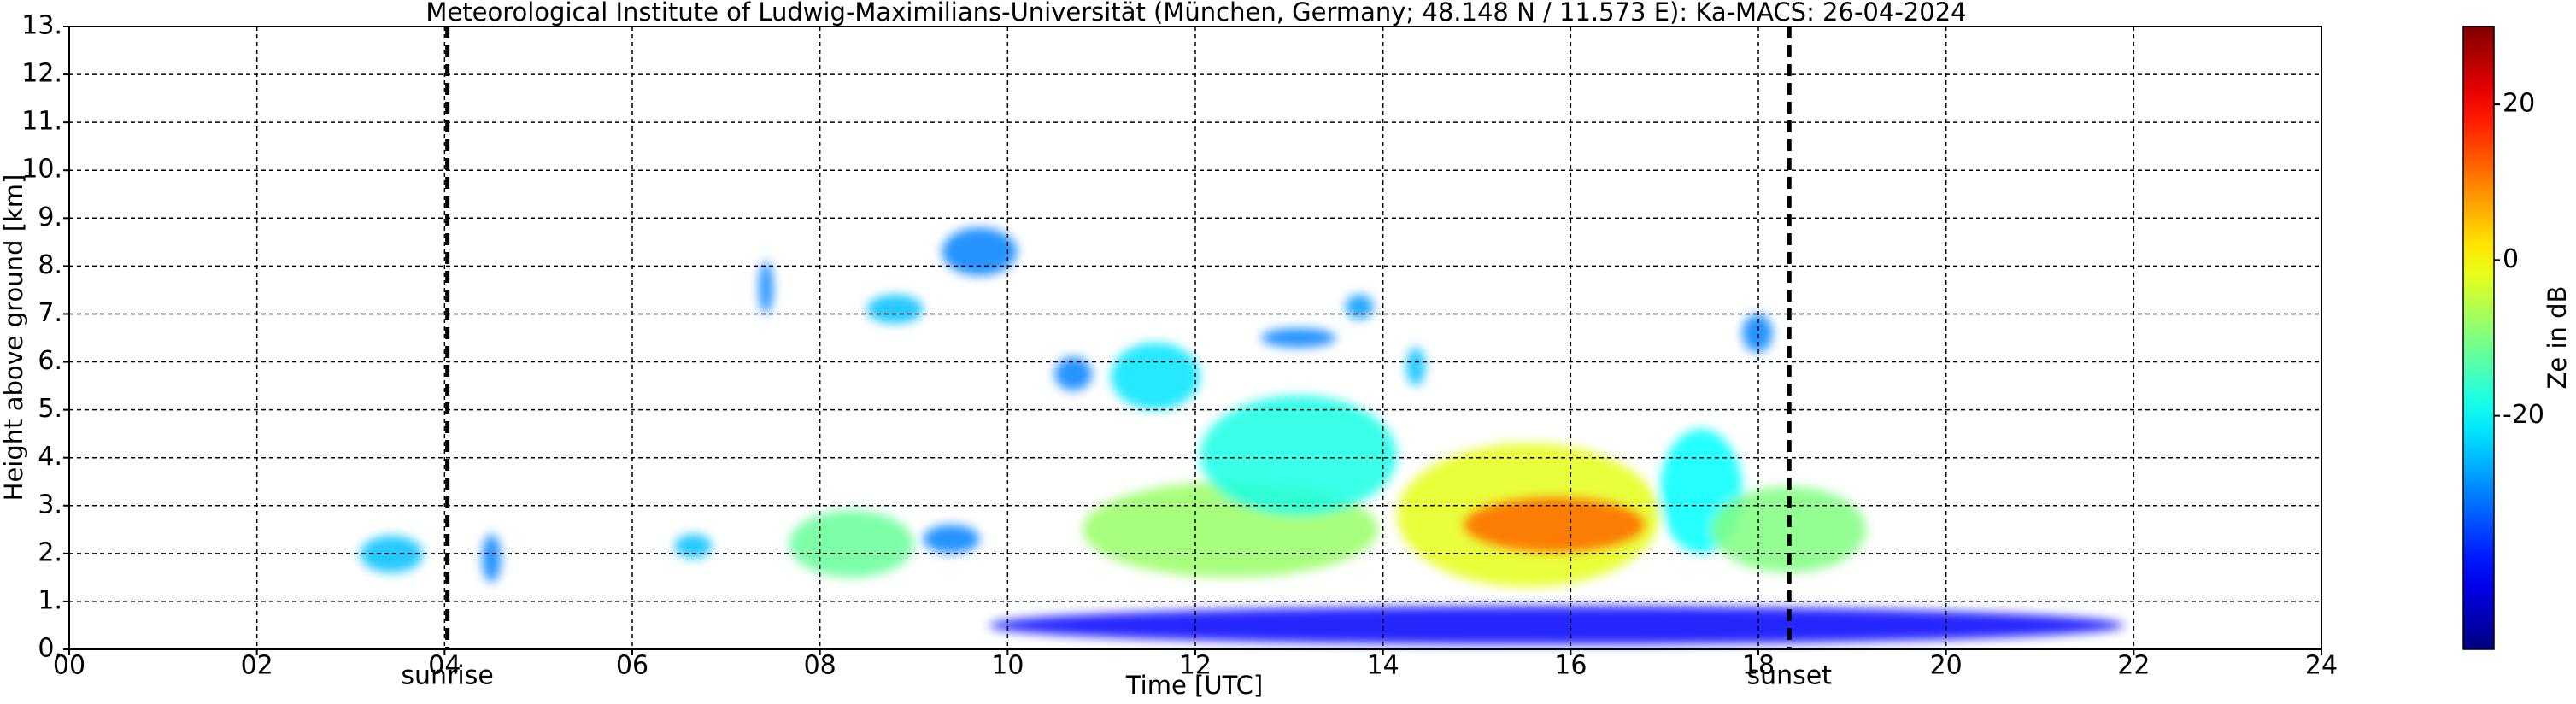 This screenshot has width=2576, height=704. Describe the element at coordinates (2133, 666) in the screenshot. I see `x-tick-label: 22` at that location.